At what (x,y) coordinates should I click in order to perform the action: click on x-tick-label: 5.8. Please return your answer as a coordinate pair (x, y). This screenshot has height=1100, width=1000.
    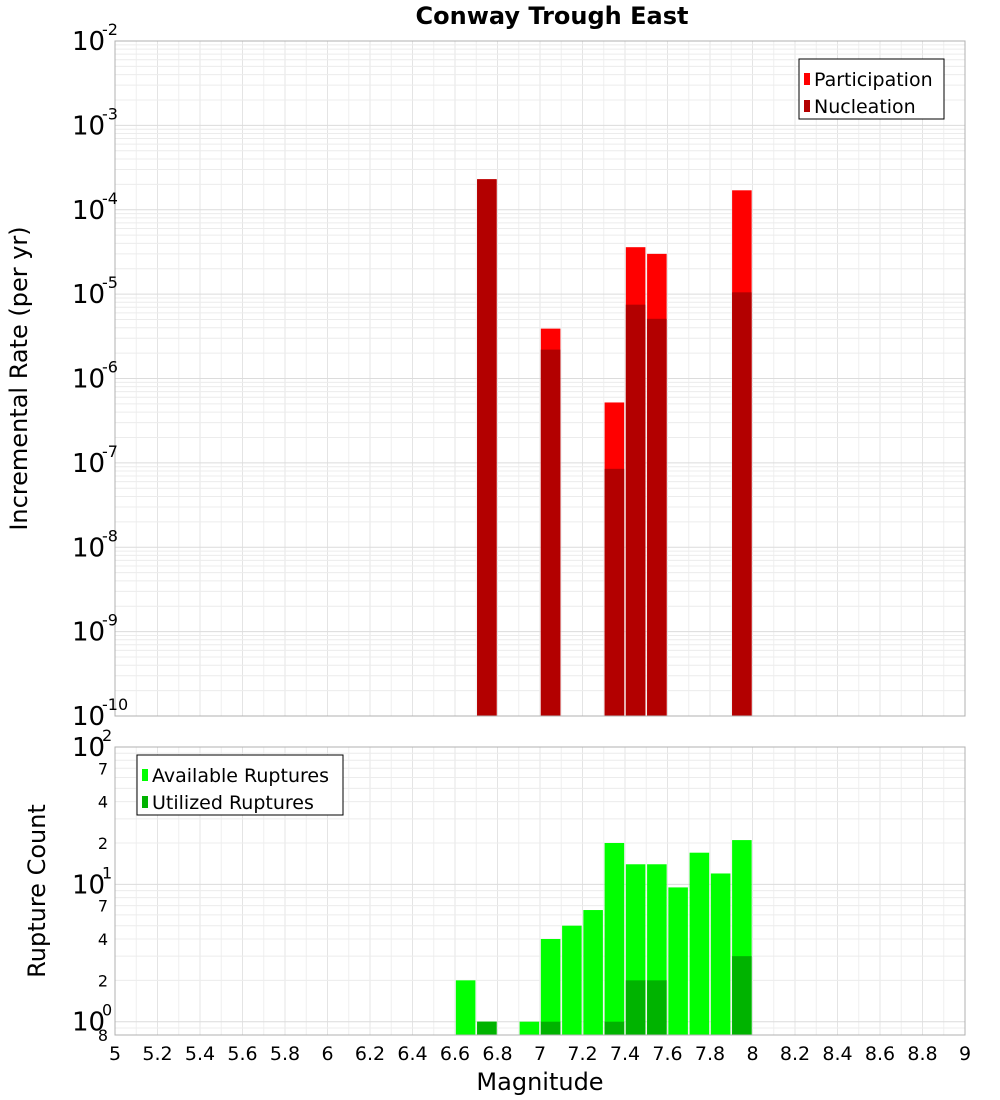
    Looking at the image, I should click on (285, 1054).